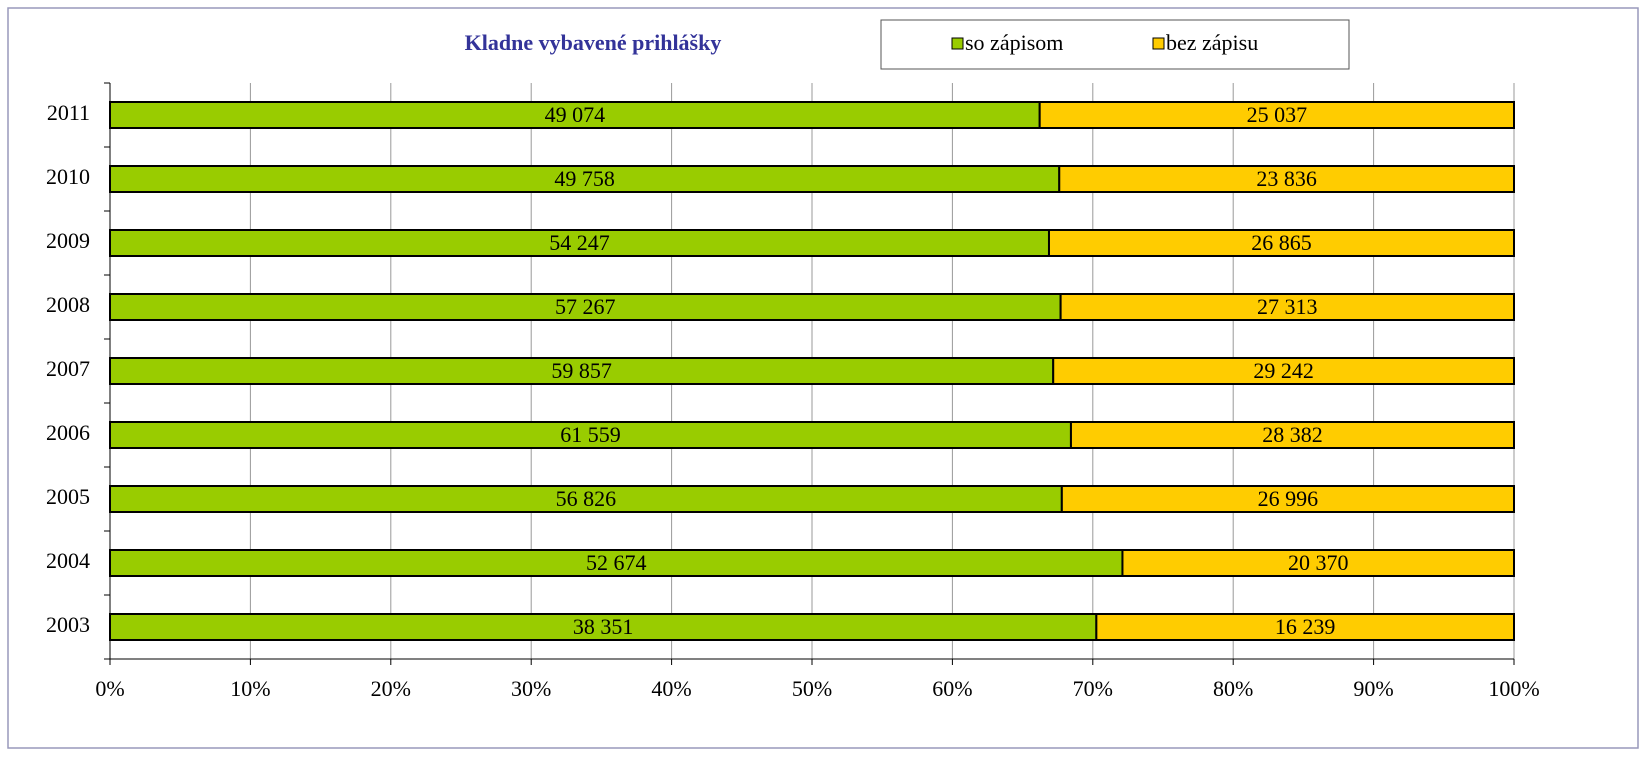 The width and height of the screenshot is (1643, 758). Describe the element at coordinates (68, 560) in the screenshot. I see `y-tick-label: 2004` at that location.